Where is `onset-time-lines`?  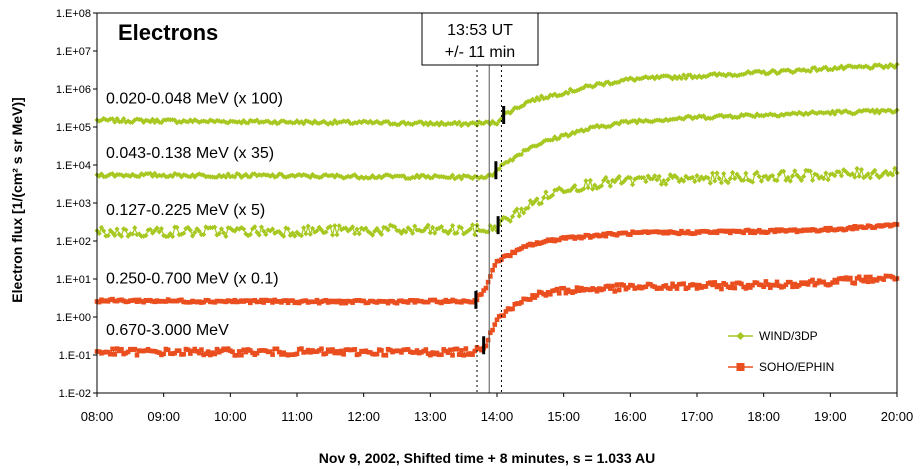
onset-time-lines is located at coordinates (489, 229).